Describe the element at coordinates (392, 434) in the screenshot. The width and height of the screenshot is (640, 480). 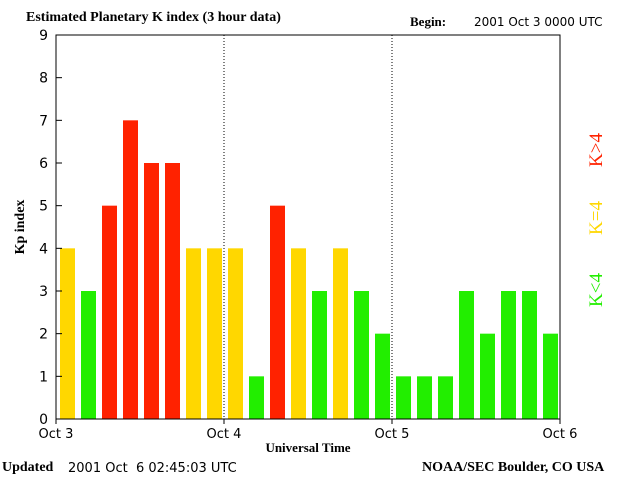
I see `x-tick-label-2: Oct 5` at that location.